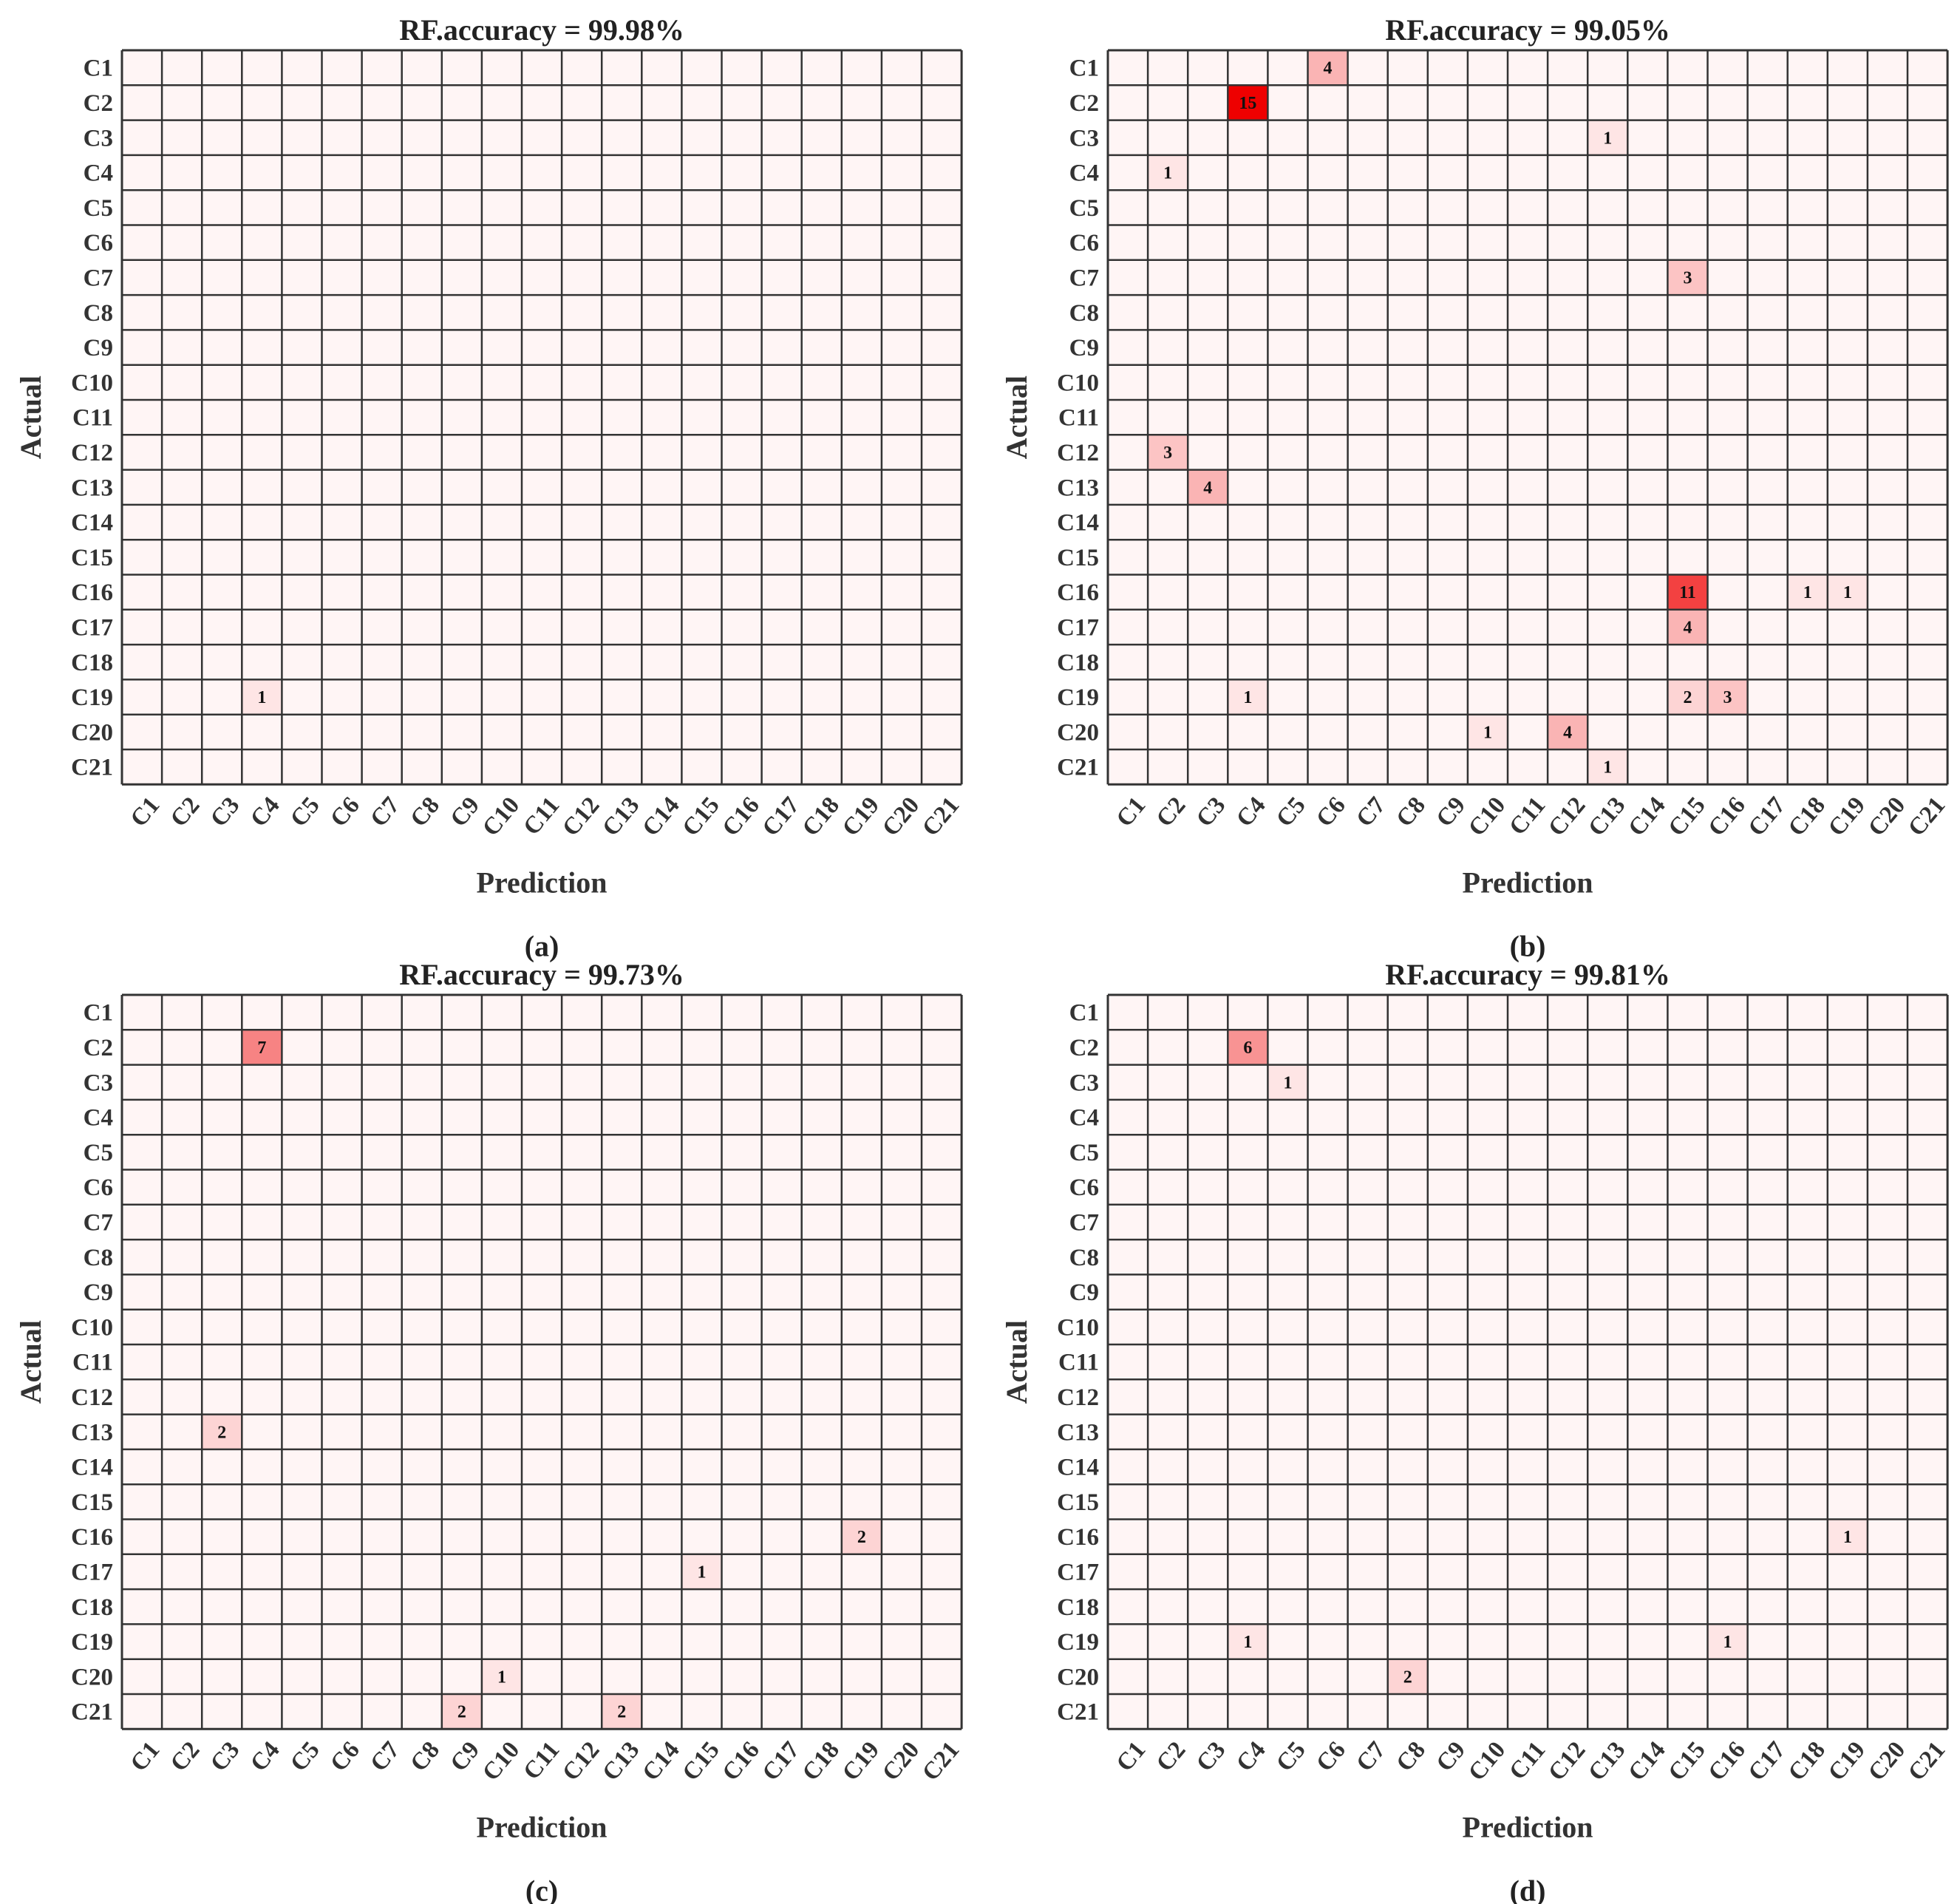 This screenshot has height=1904, width=1960. I want to click on x-tick-label: C5, so click(305, 1757).